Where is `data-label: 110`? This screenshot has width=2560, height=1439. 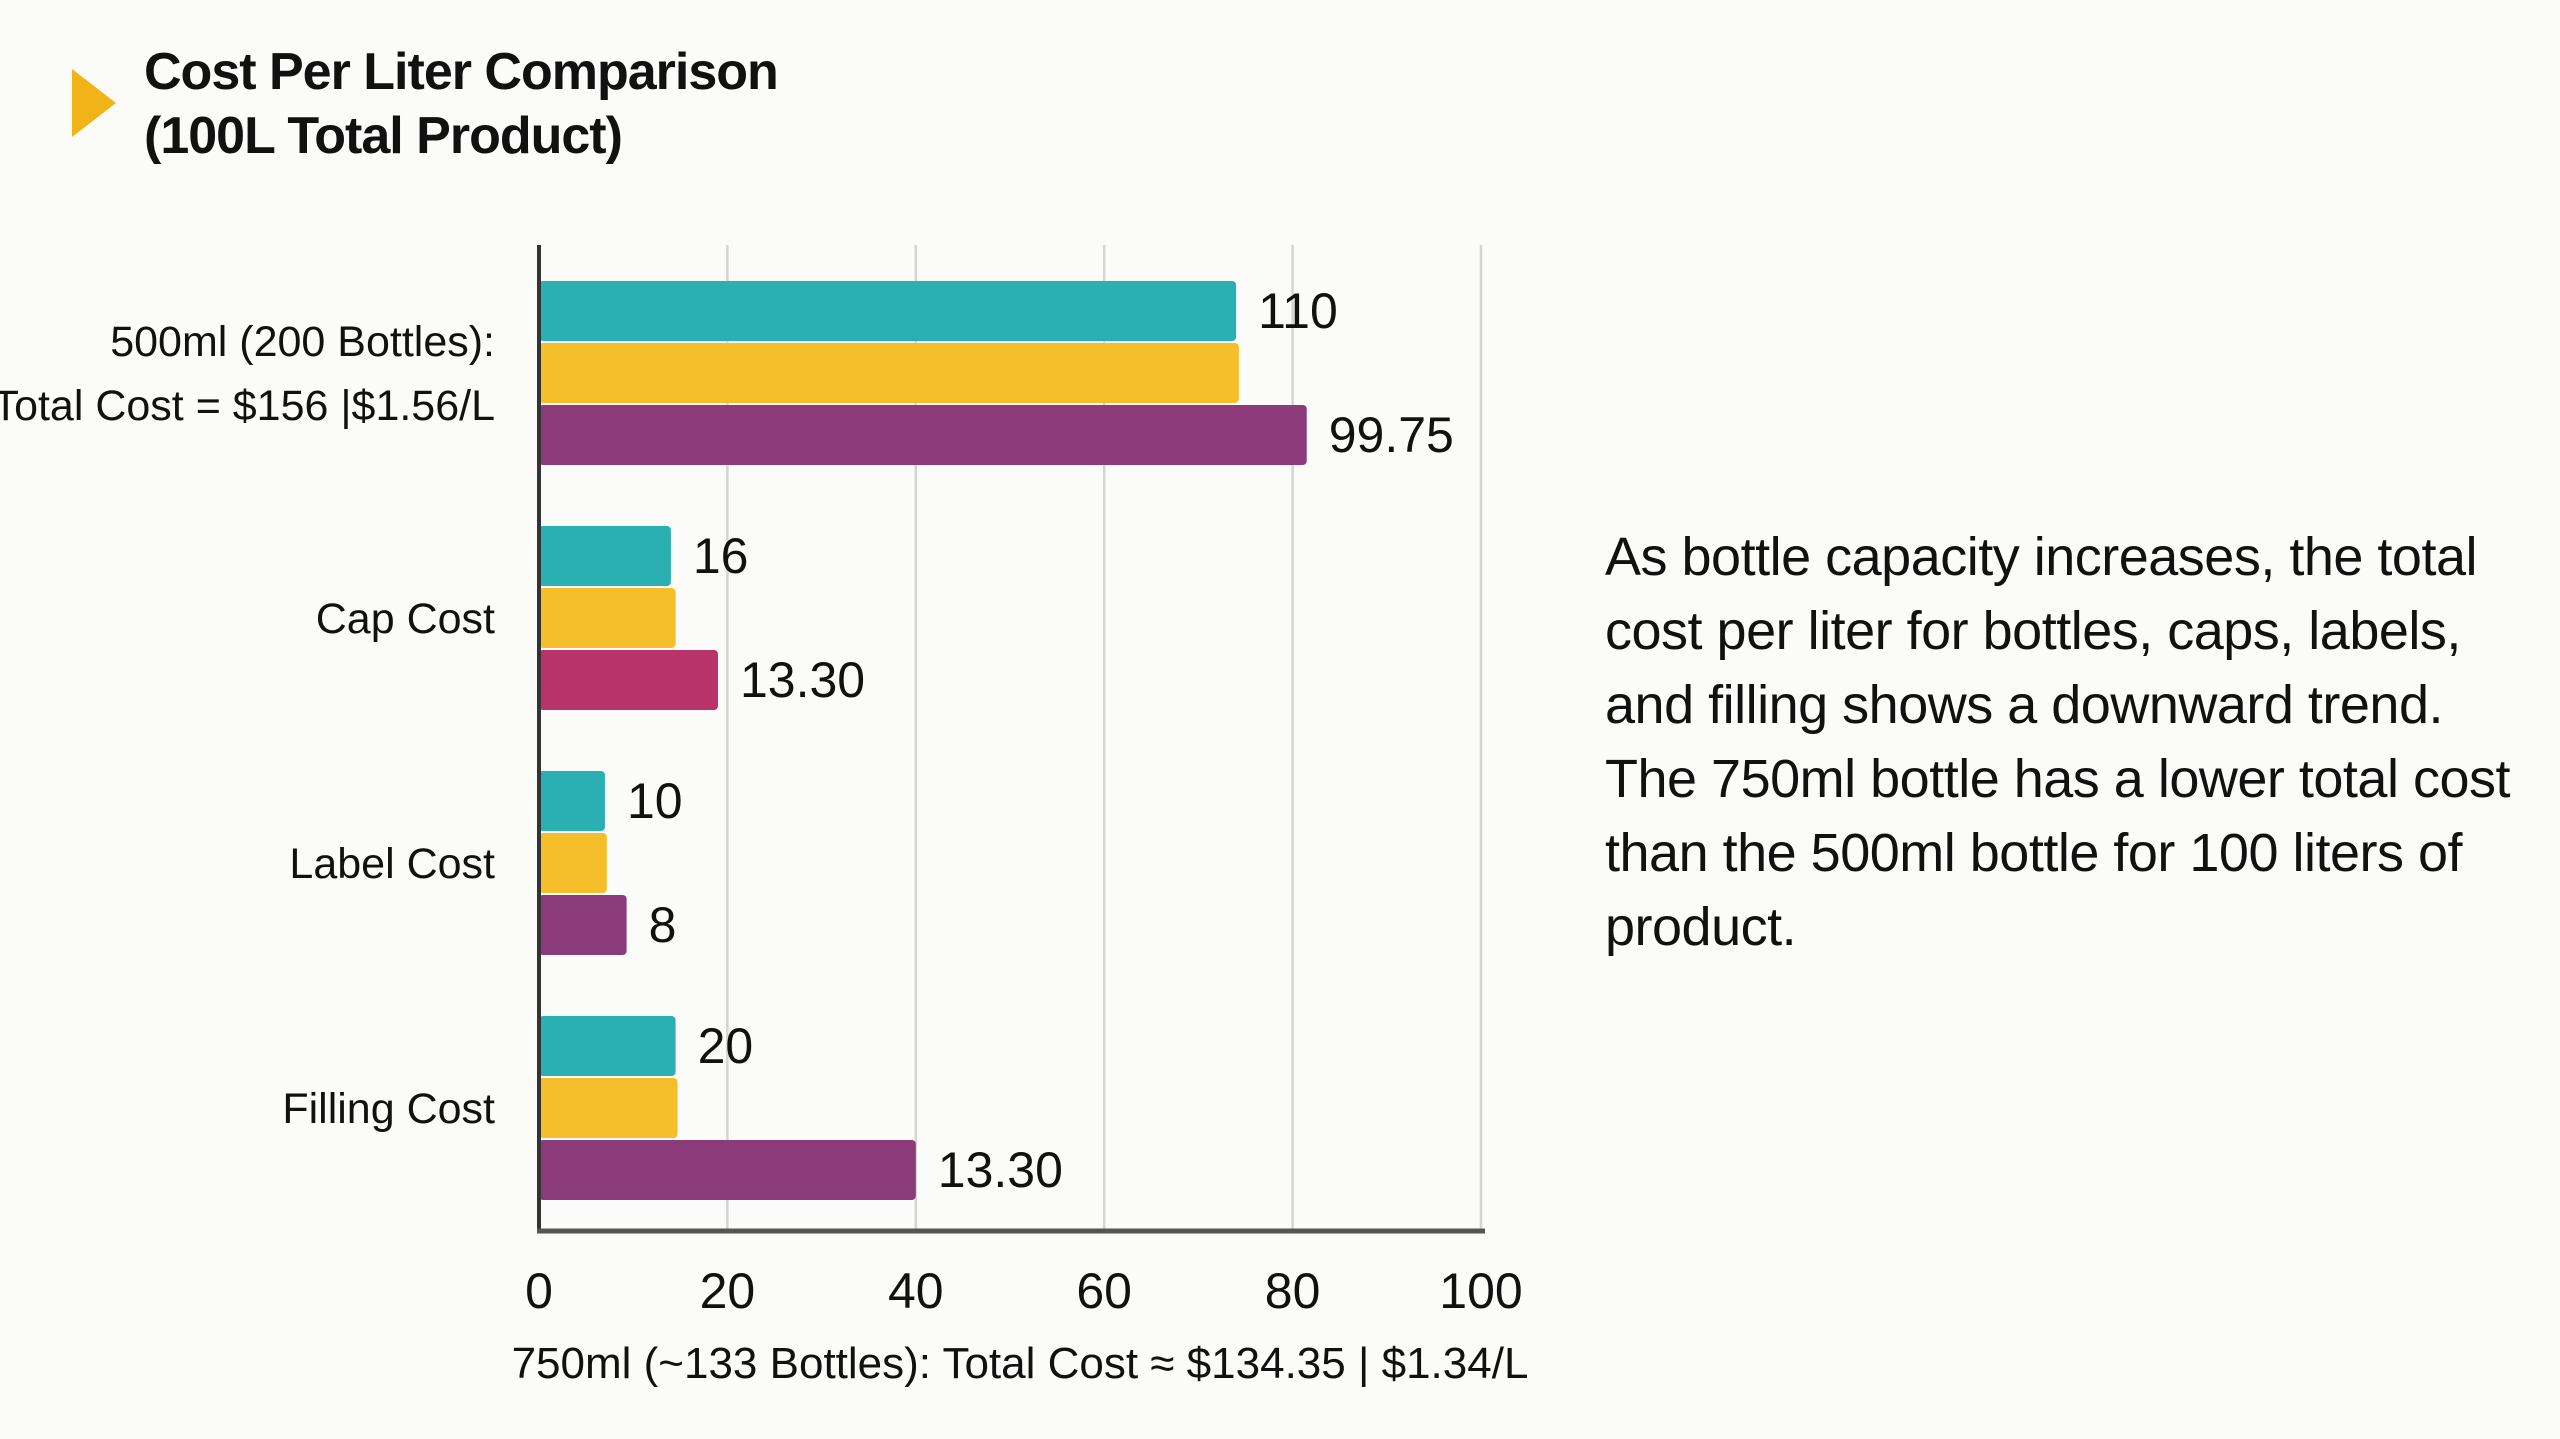 data-label: 110 is located at coordinates (1298, 311).